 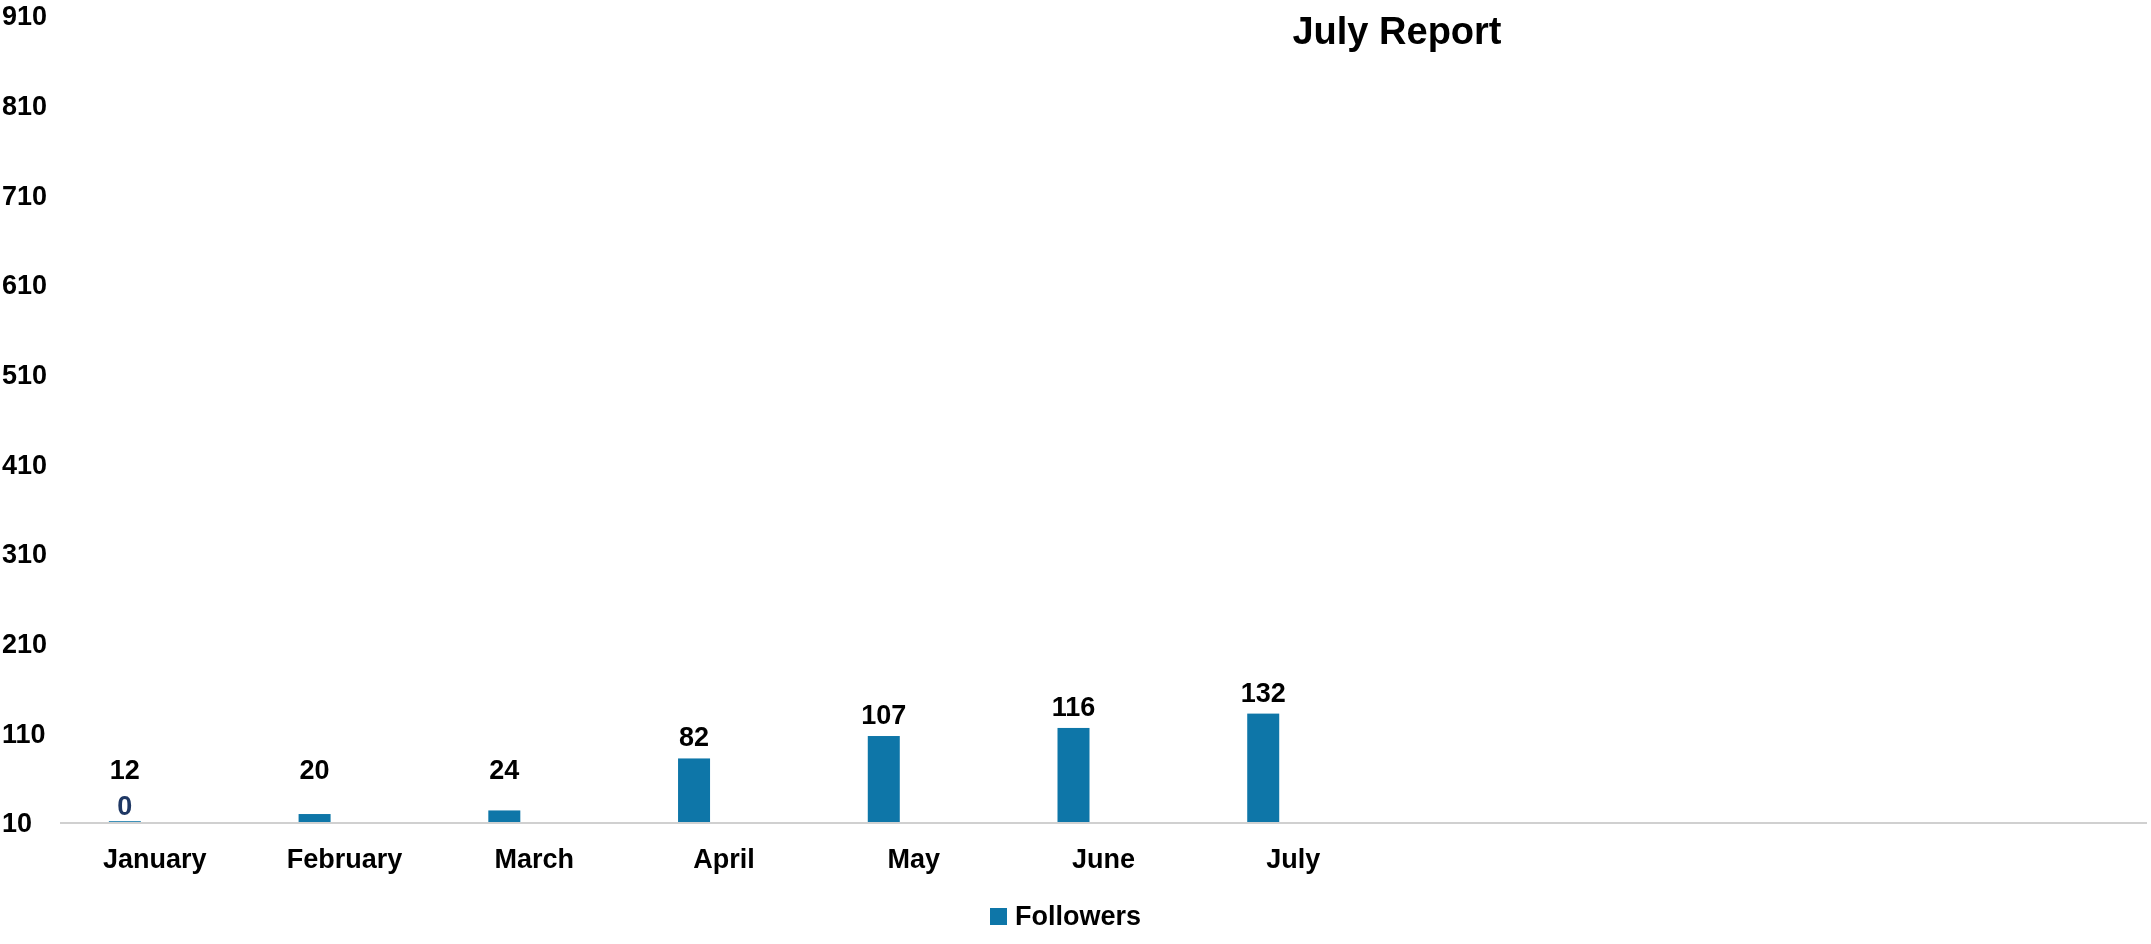 What do you see at coordinates (17, 823) in the screenshot?
I see `y-tick-label: 10` at bounding box center [17, 823].